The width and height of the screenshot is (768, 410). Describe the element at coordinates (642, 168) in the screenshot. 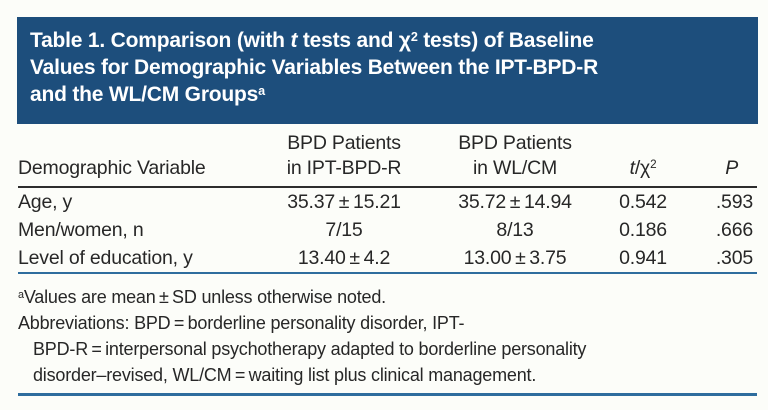

I see `statistic-chi: /χ` at that location.